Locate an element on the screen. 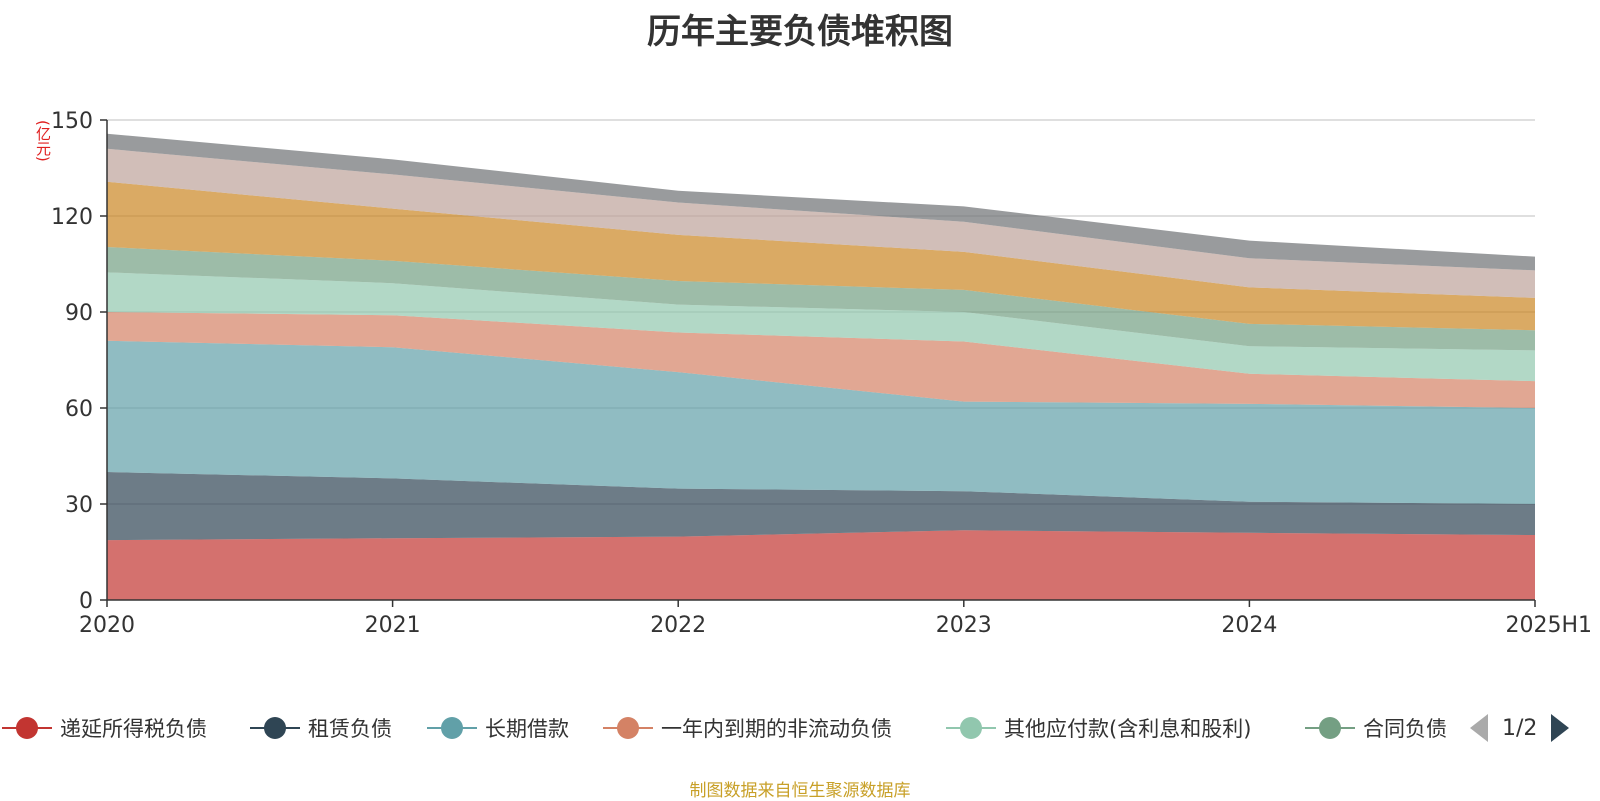 Image resolution: width=1600 pixels, height=801 pixels. y-axis-unit: (亿元) is located at coordinates (43, 141).